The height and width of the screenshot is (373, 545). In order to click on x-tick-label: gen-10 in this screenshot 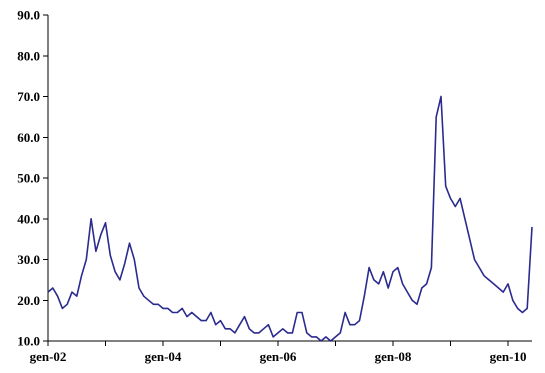, I will do `click(508, 356)`.